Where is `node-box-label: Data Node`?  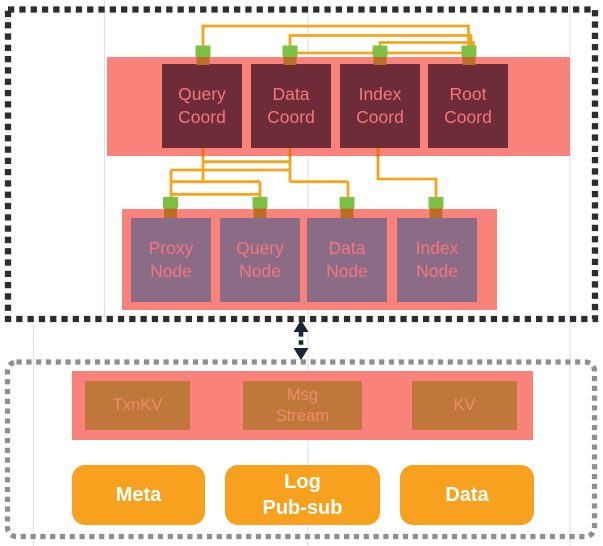
node-box-label: Data Node is located at coordinates (347, 259).